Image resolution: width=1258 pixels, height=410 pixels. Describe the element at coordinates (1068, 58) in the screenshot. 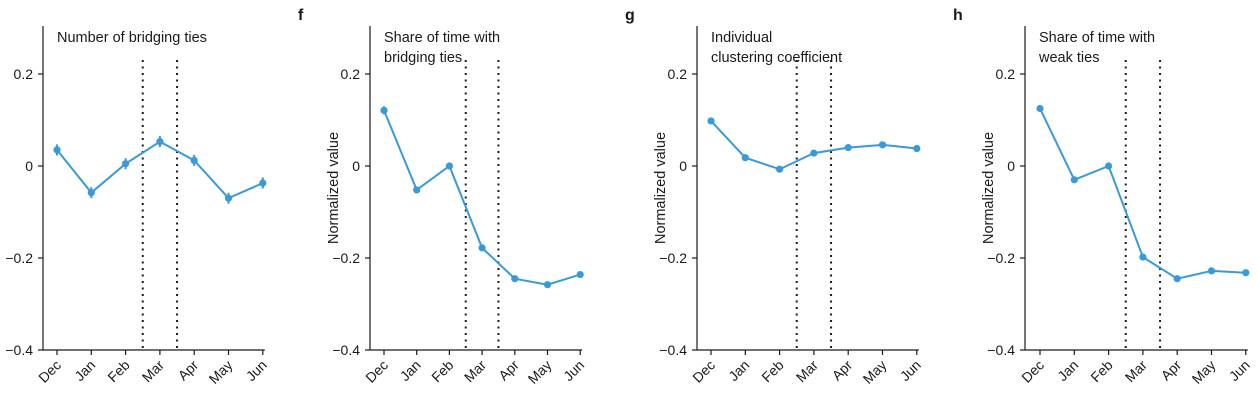

I see `chart-title-line: weak ties` at that location.